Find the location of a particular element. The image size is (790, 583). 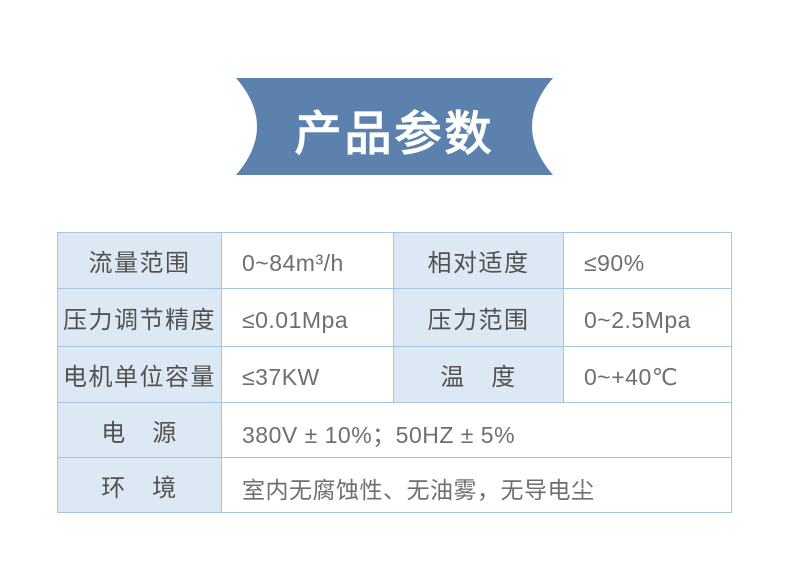

param-label-power-supply: 电 源 is located at coordinates (140, 430).